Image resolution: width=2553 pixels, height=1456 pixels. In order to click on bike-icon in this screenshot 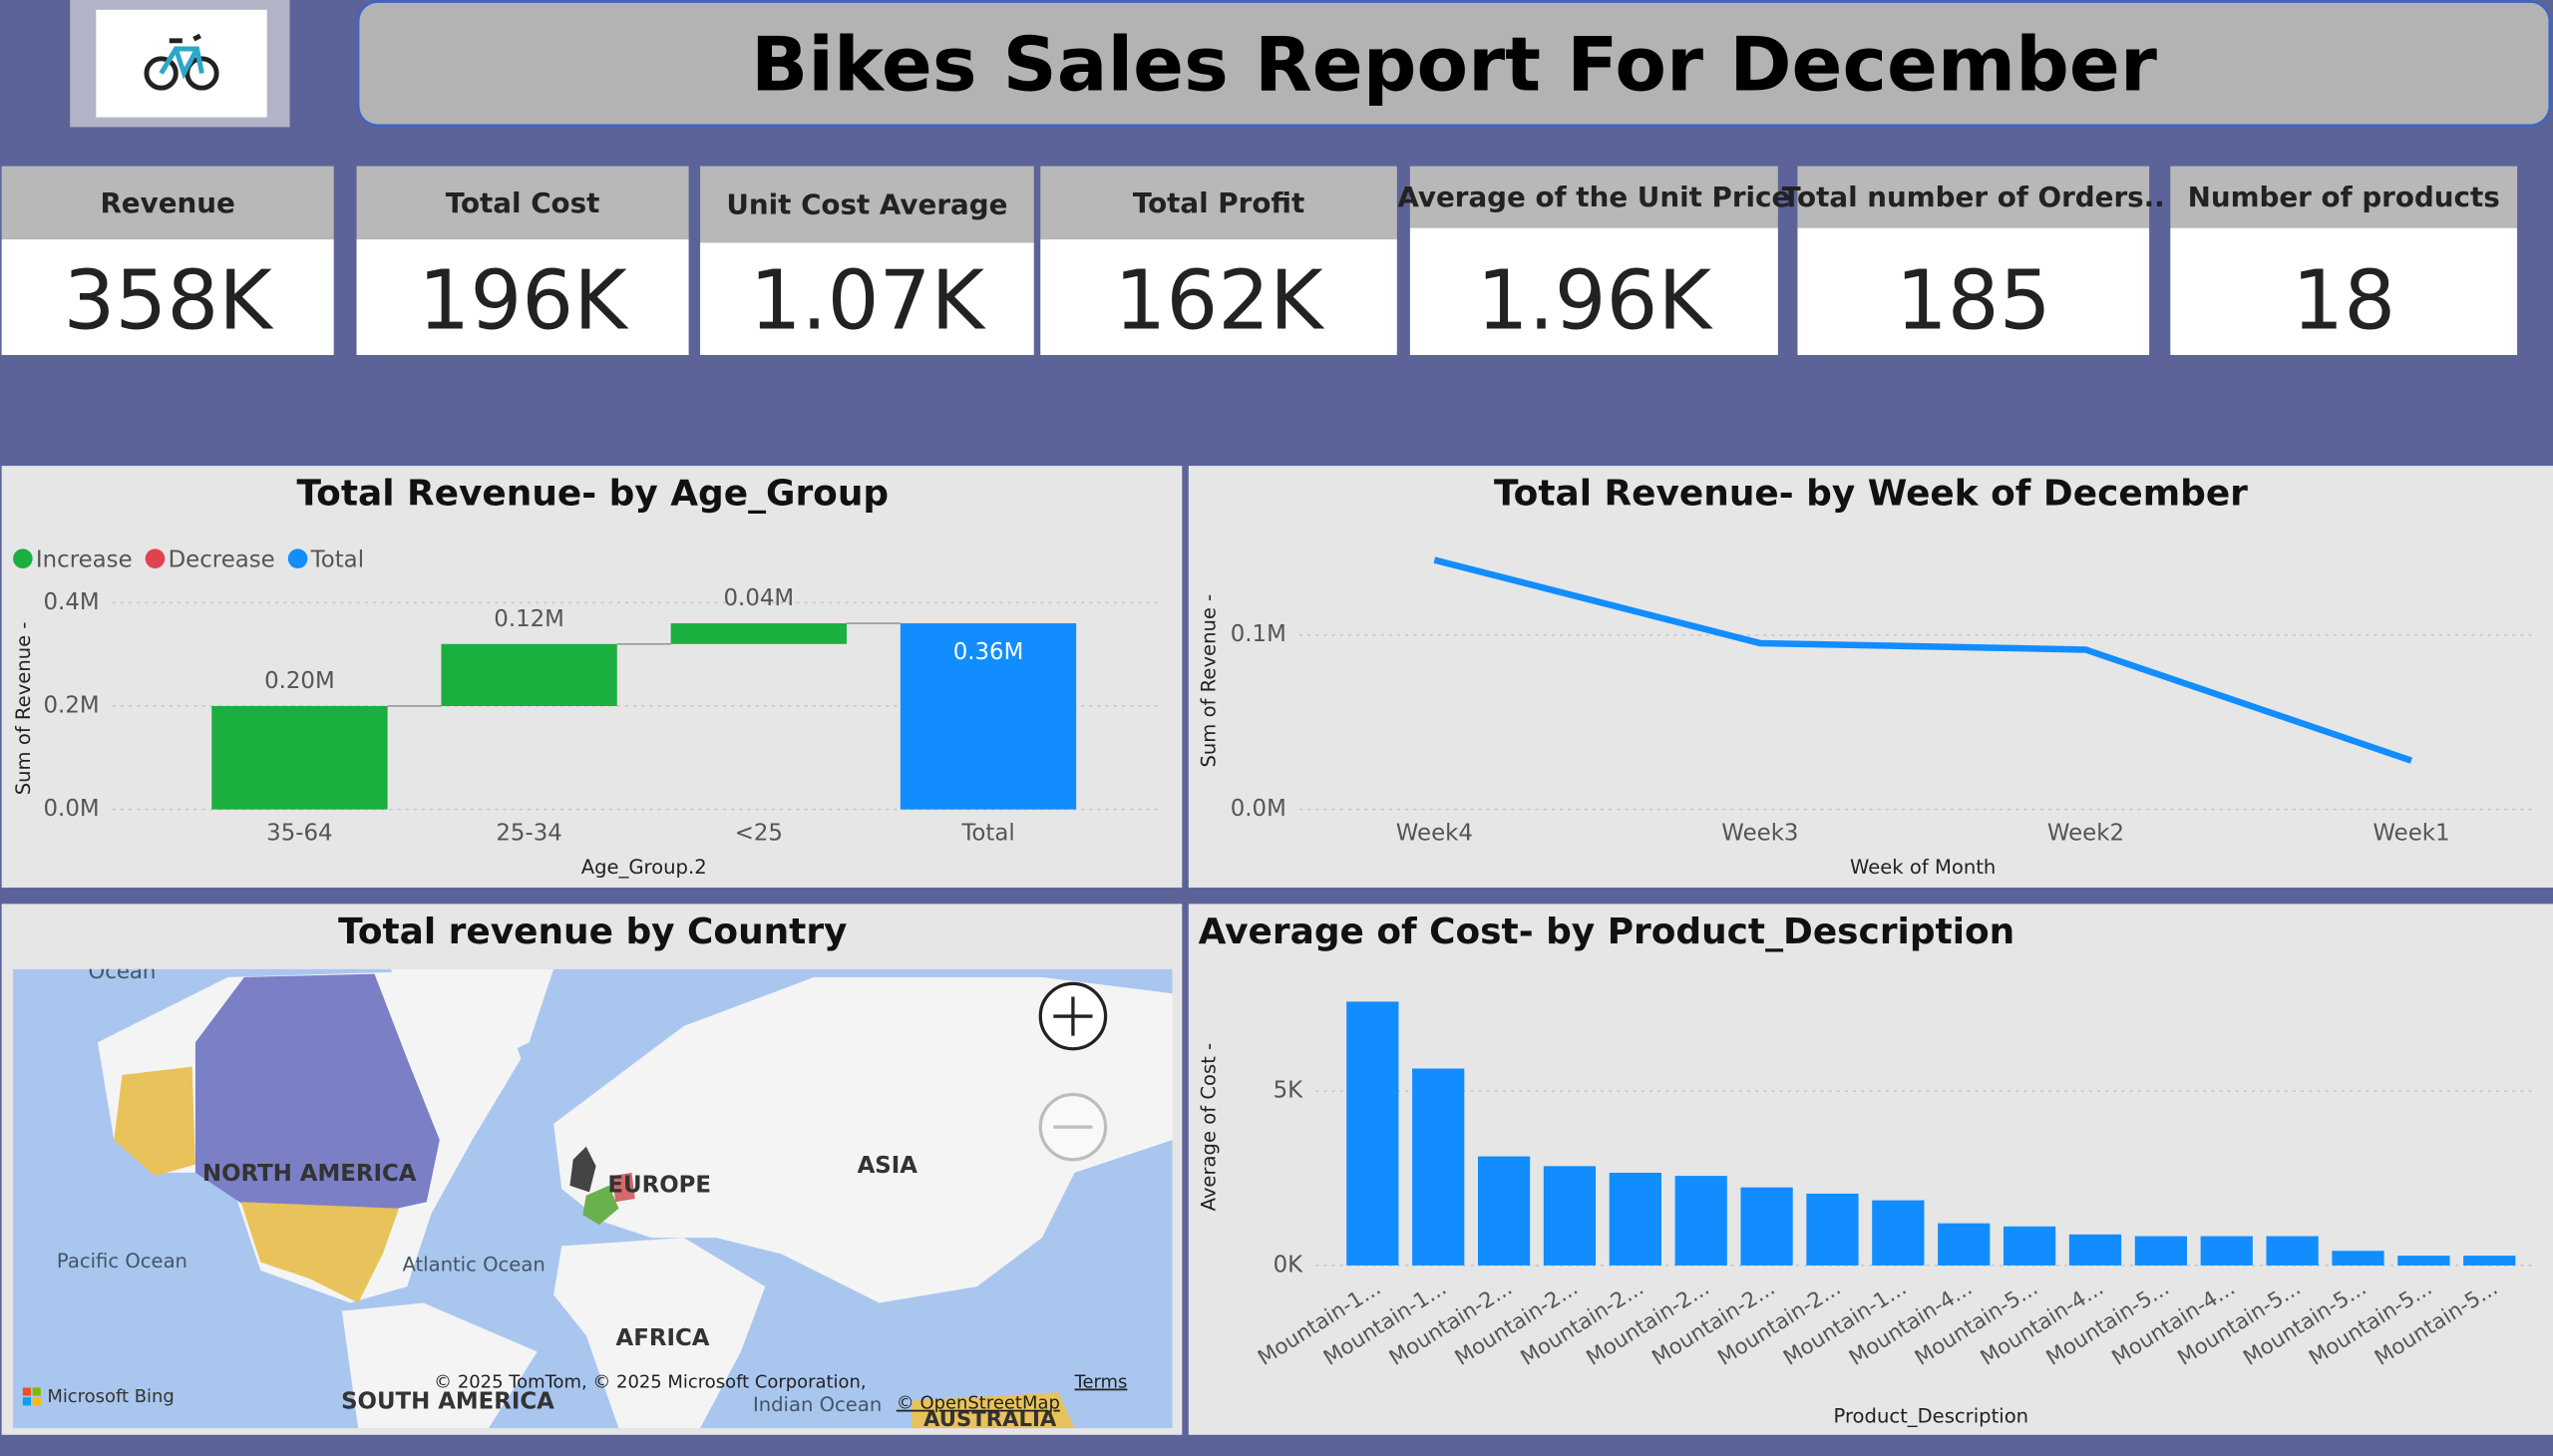, I will do `click(182, 62)`.